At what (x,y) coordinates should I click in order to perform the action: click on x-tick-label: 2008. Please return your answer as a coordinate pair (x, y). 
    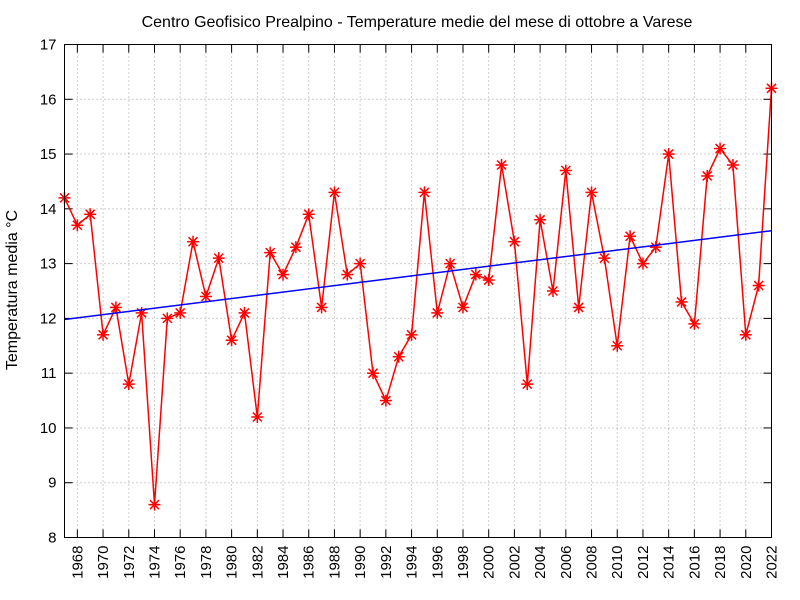
    Looking at the image, I should click on (592, 562).